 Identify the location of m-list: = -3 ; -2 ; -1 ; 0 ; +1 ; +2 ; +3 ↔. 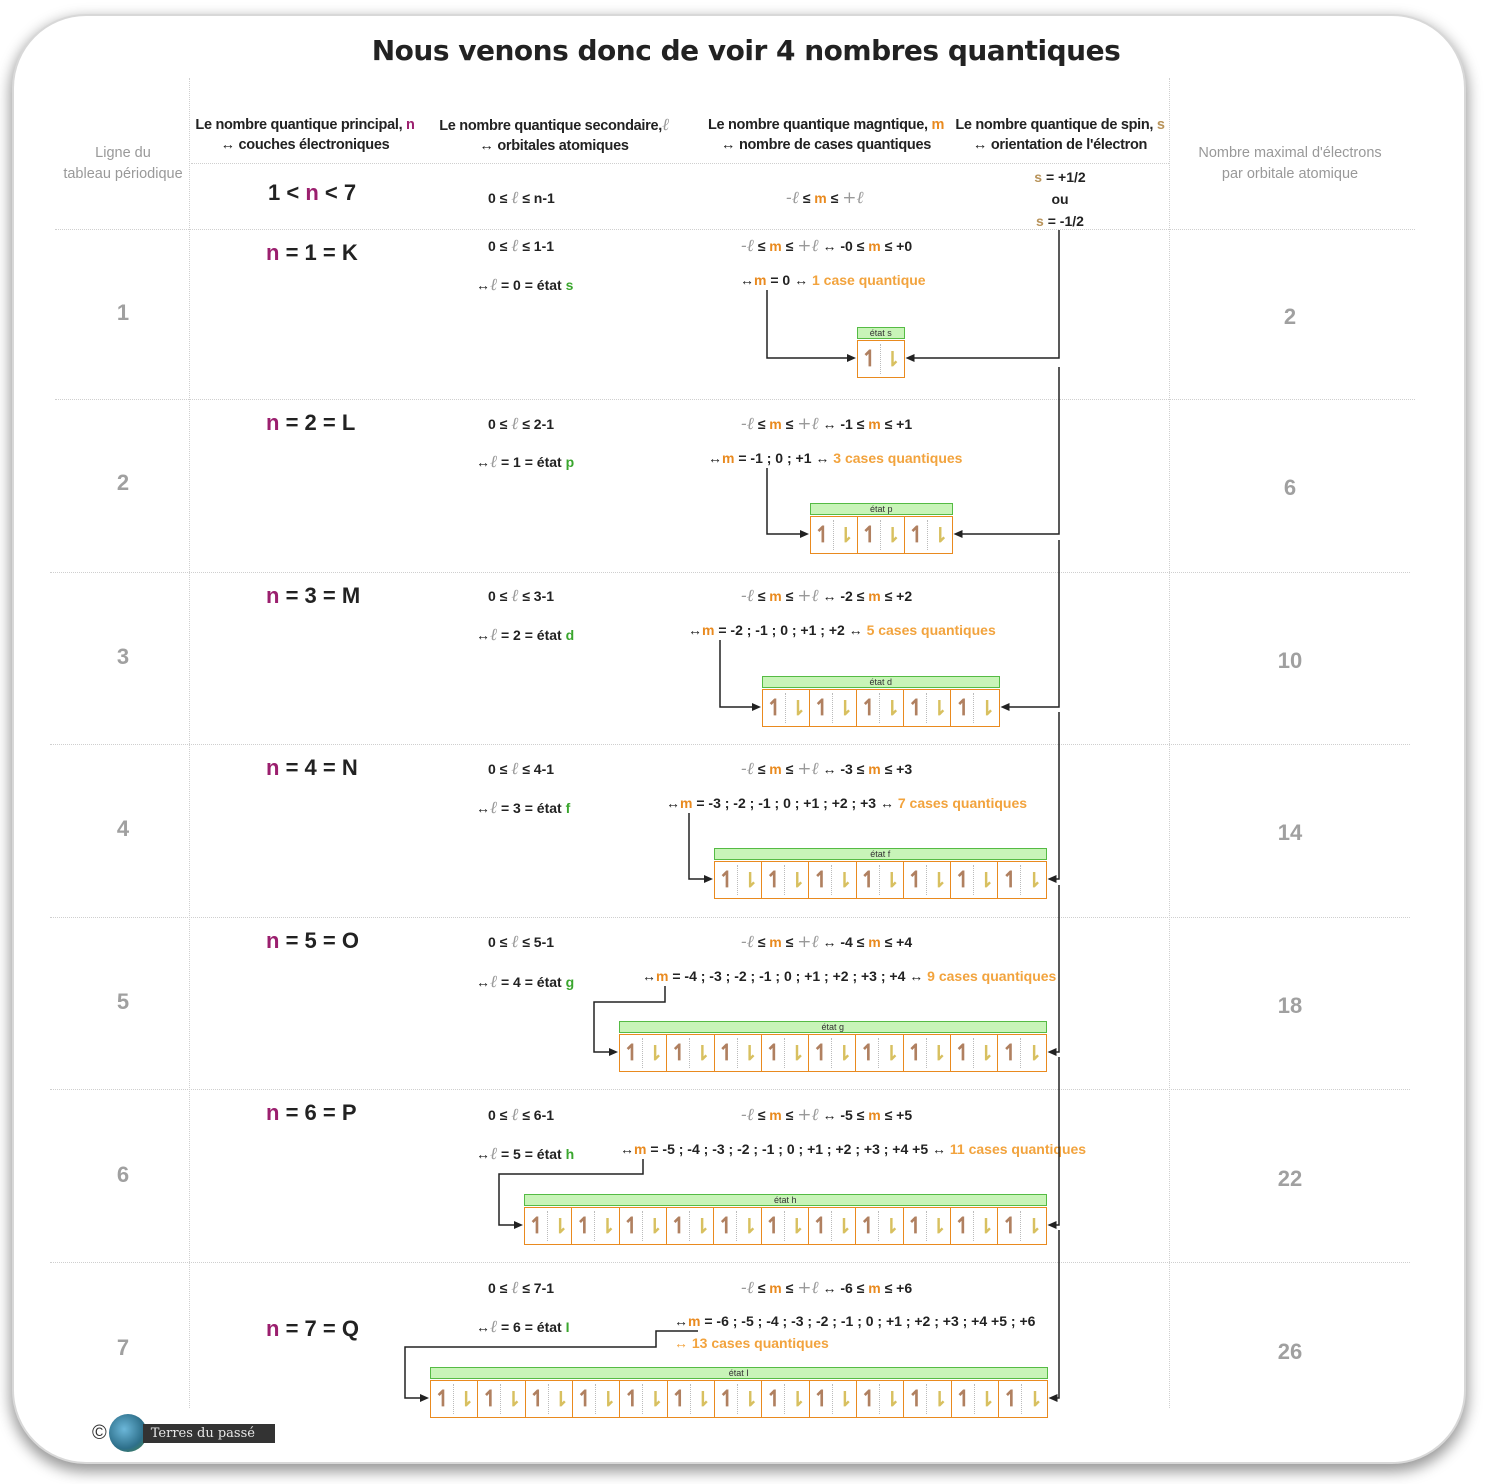
(795, 803).